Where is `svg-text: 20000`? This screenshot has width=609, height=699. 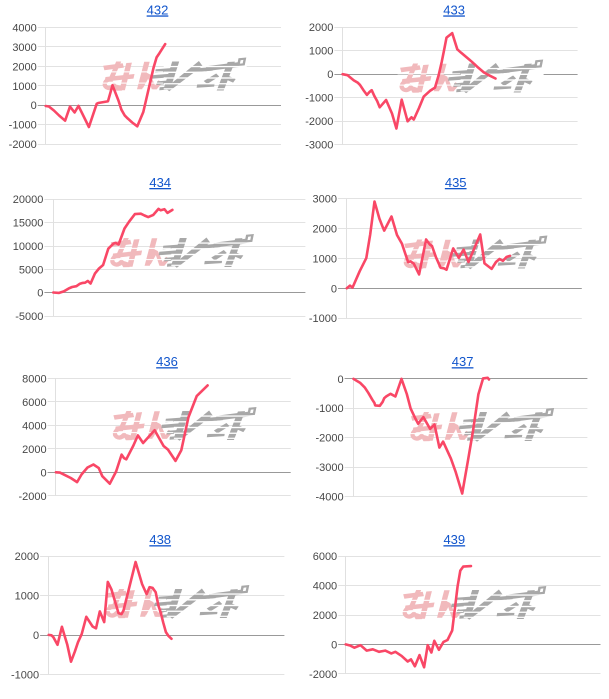 svg-text: 20000 is located at coordinates (28, 200).